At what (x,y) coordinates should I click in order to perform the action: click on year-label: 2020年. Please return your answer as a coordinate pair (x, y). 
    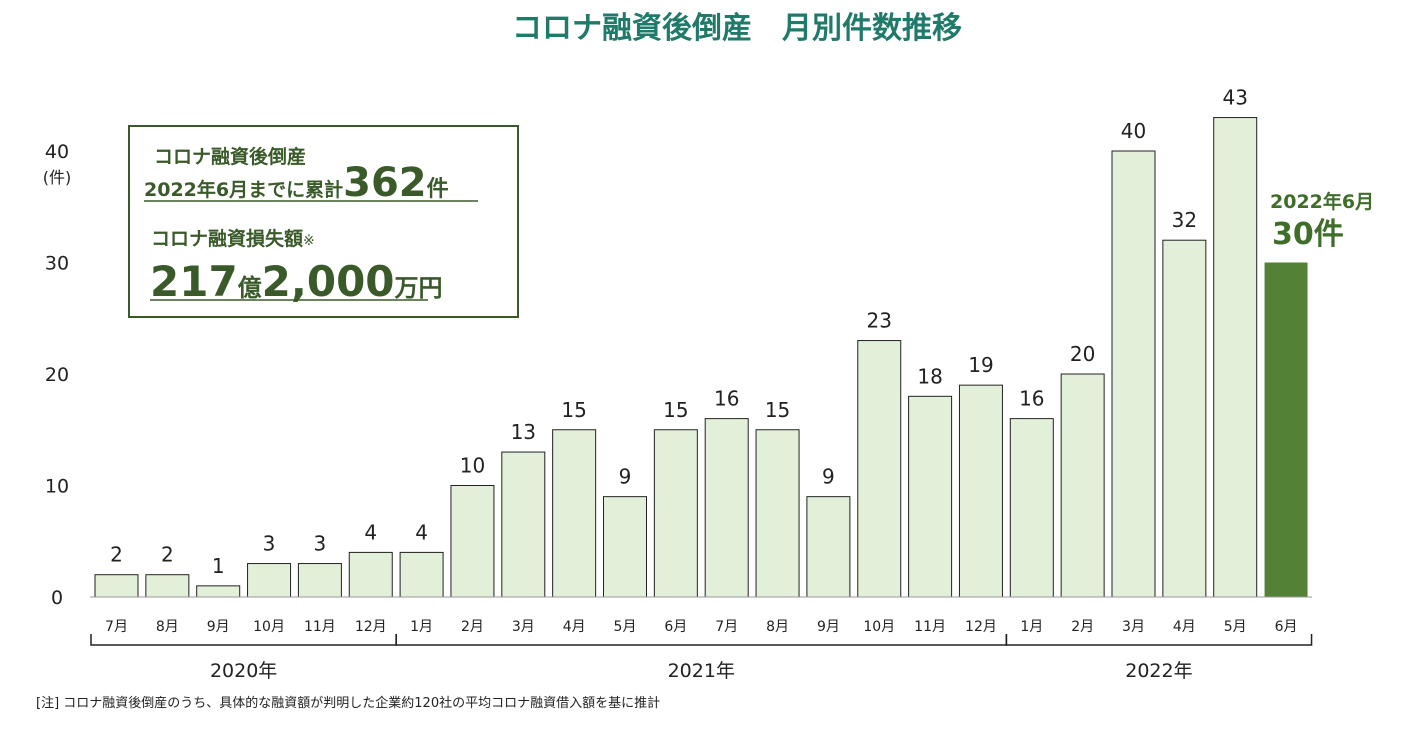
    Looking at the image, I should click on (243, 671).